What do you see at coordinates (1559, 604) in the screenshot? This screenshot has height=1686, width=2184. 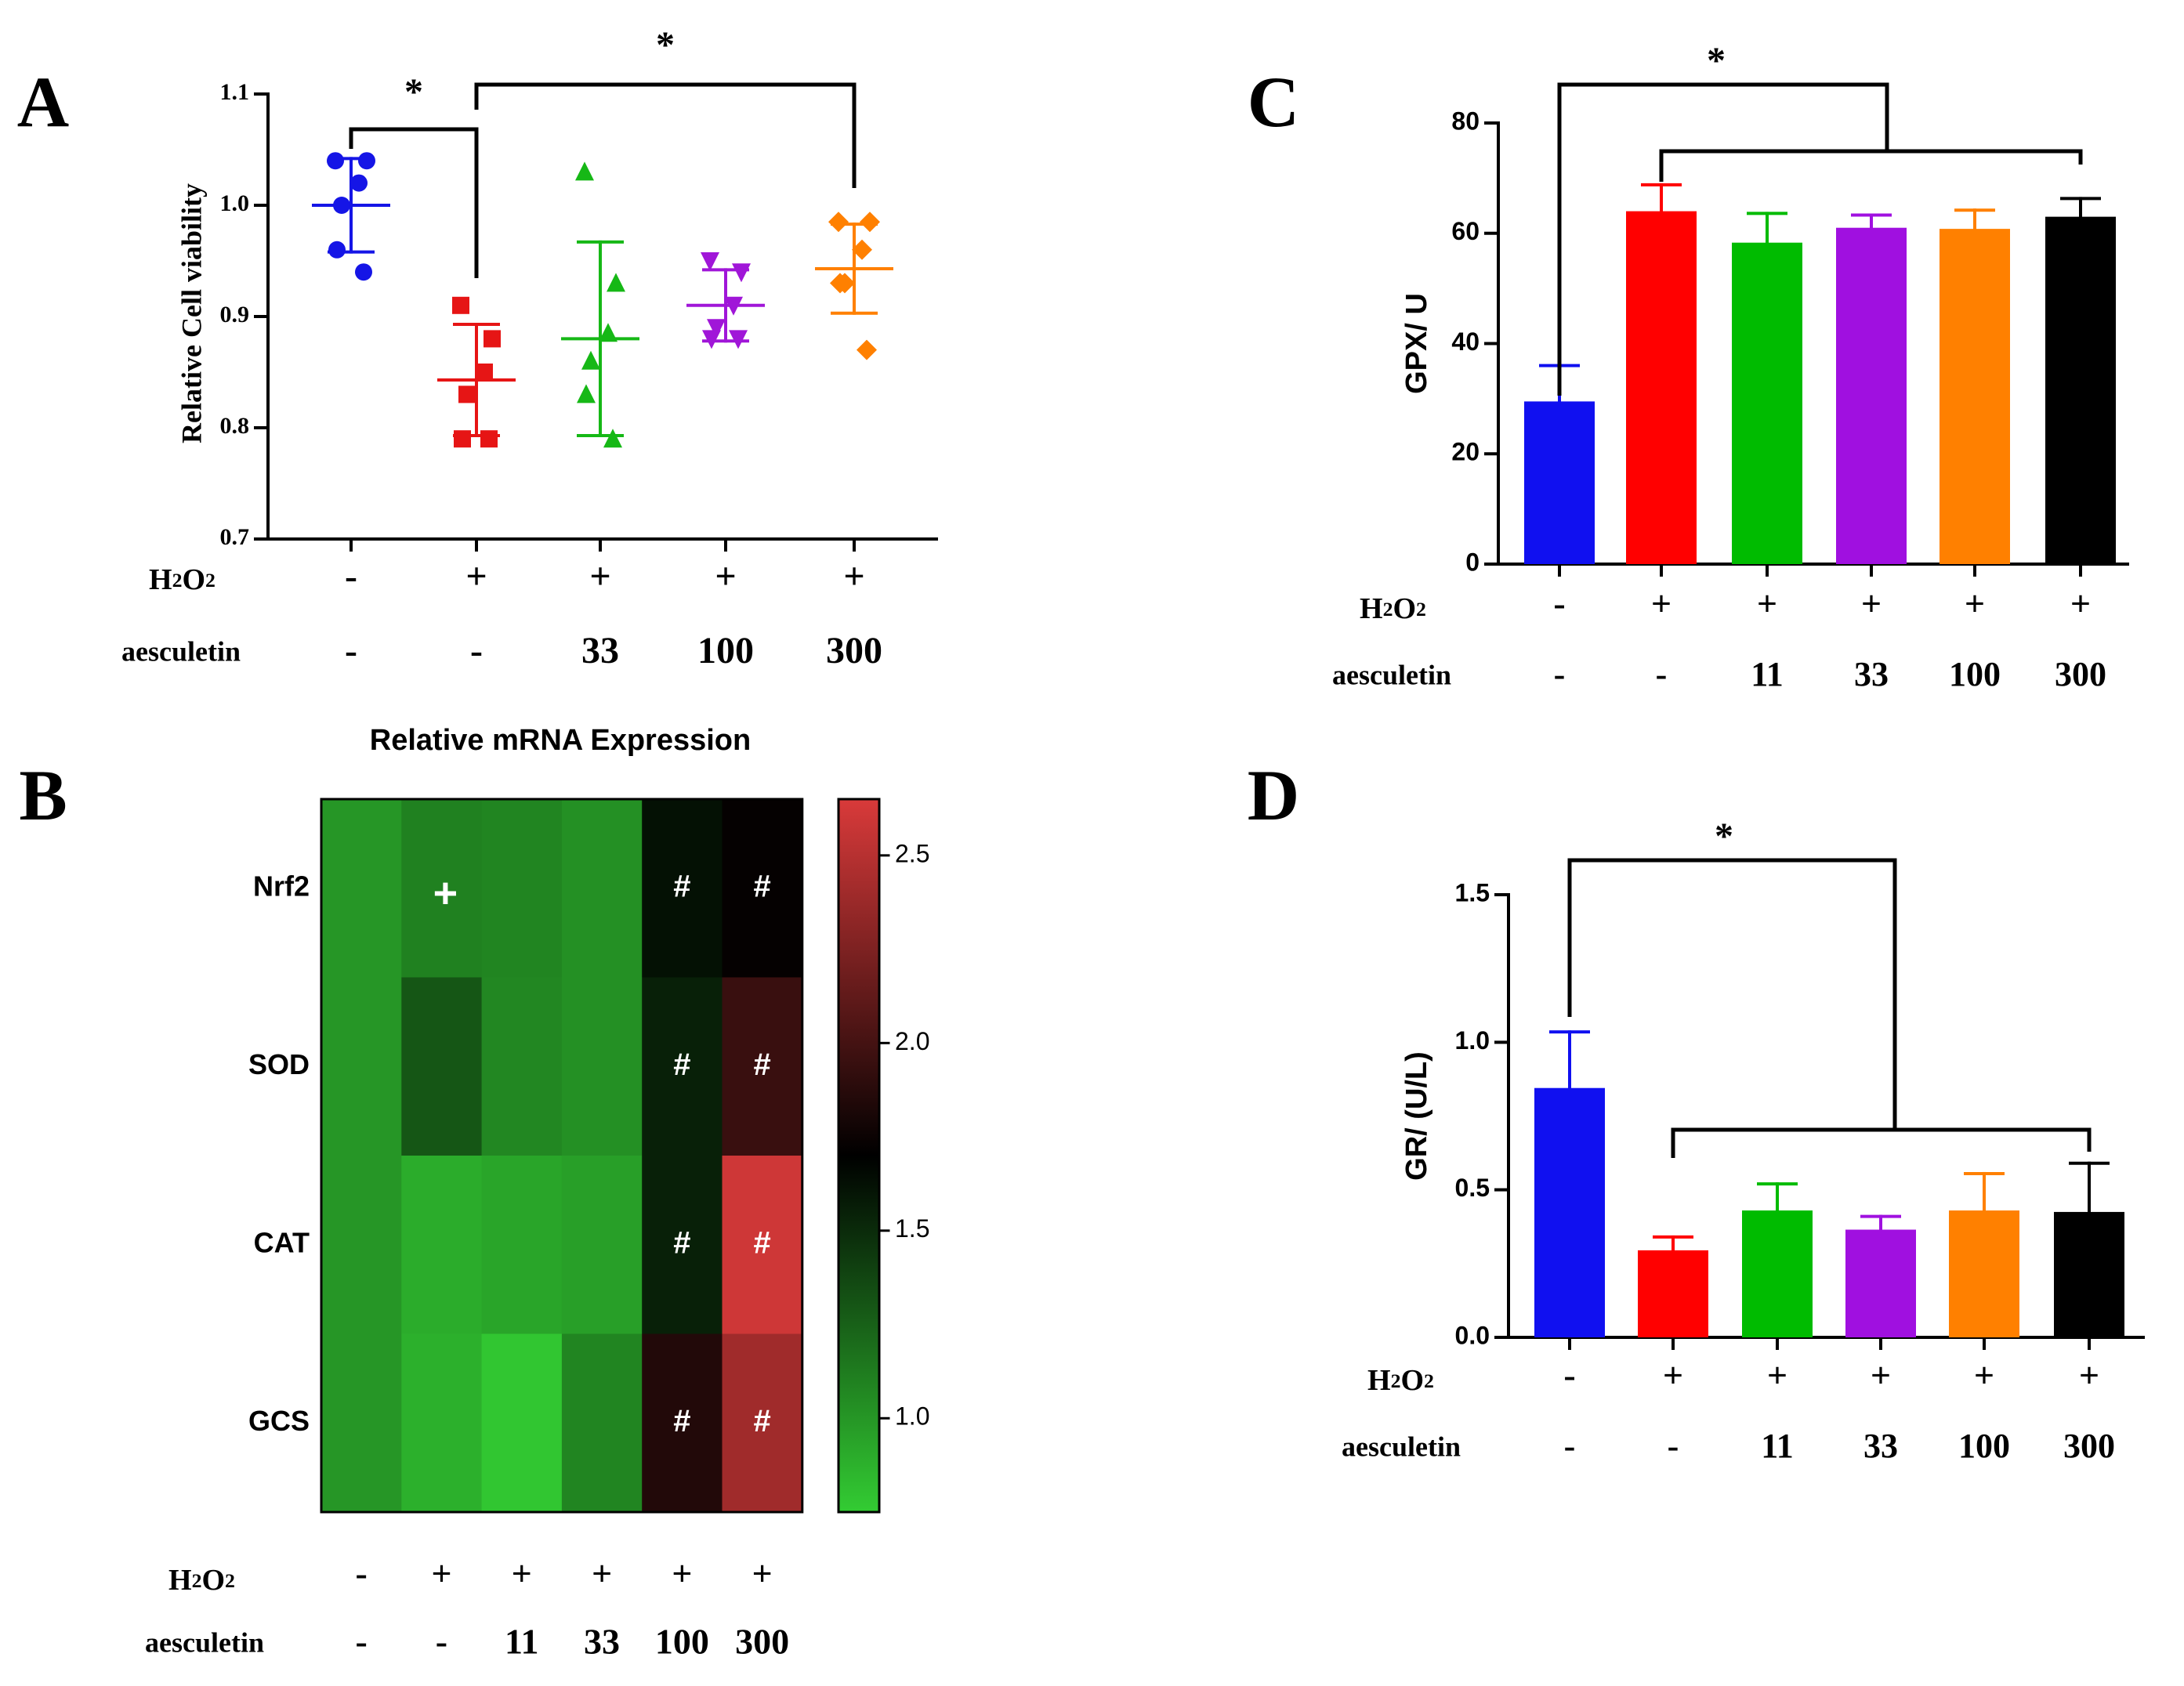 I see `c-h2o2-value: -` at bounding box center [1559, 604].